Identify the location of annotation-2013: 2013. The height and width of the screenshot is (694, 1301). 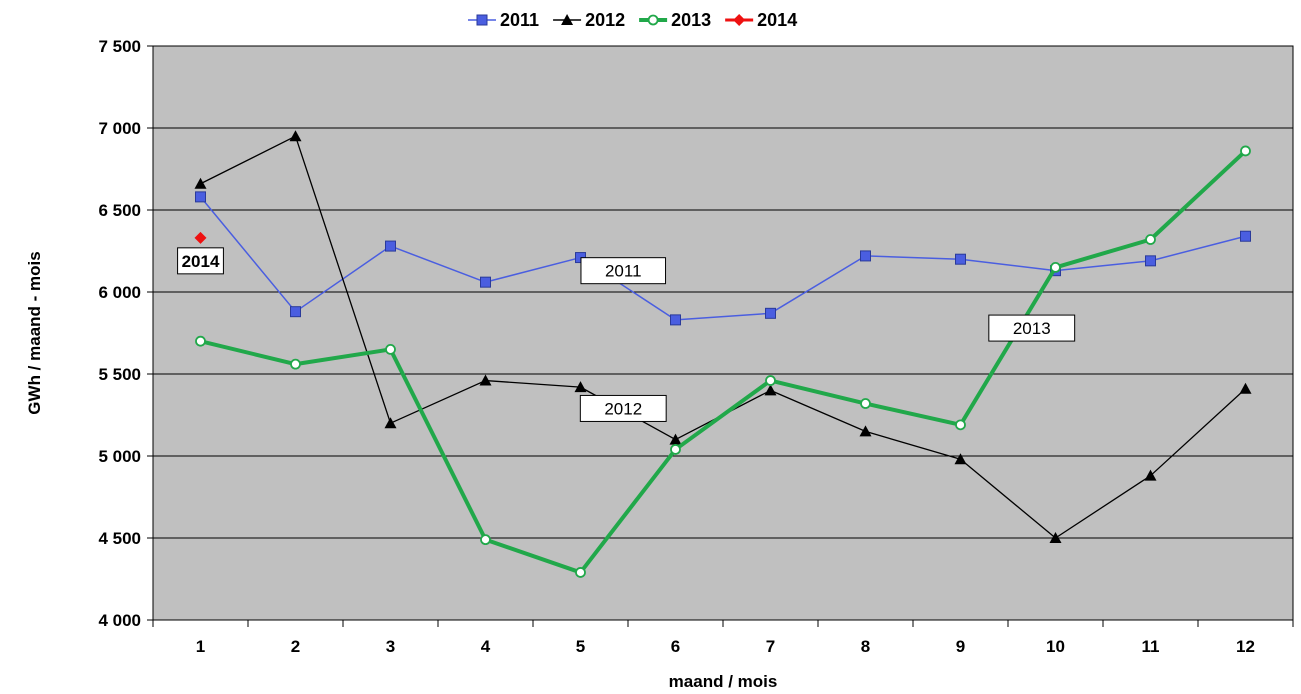
(1032, 328).